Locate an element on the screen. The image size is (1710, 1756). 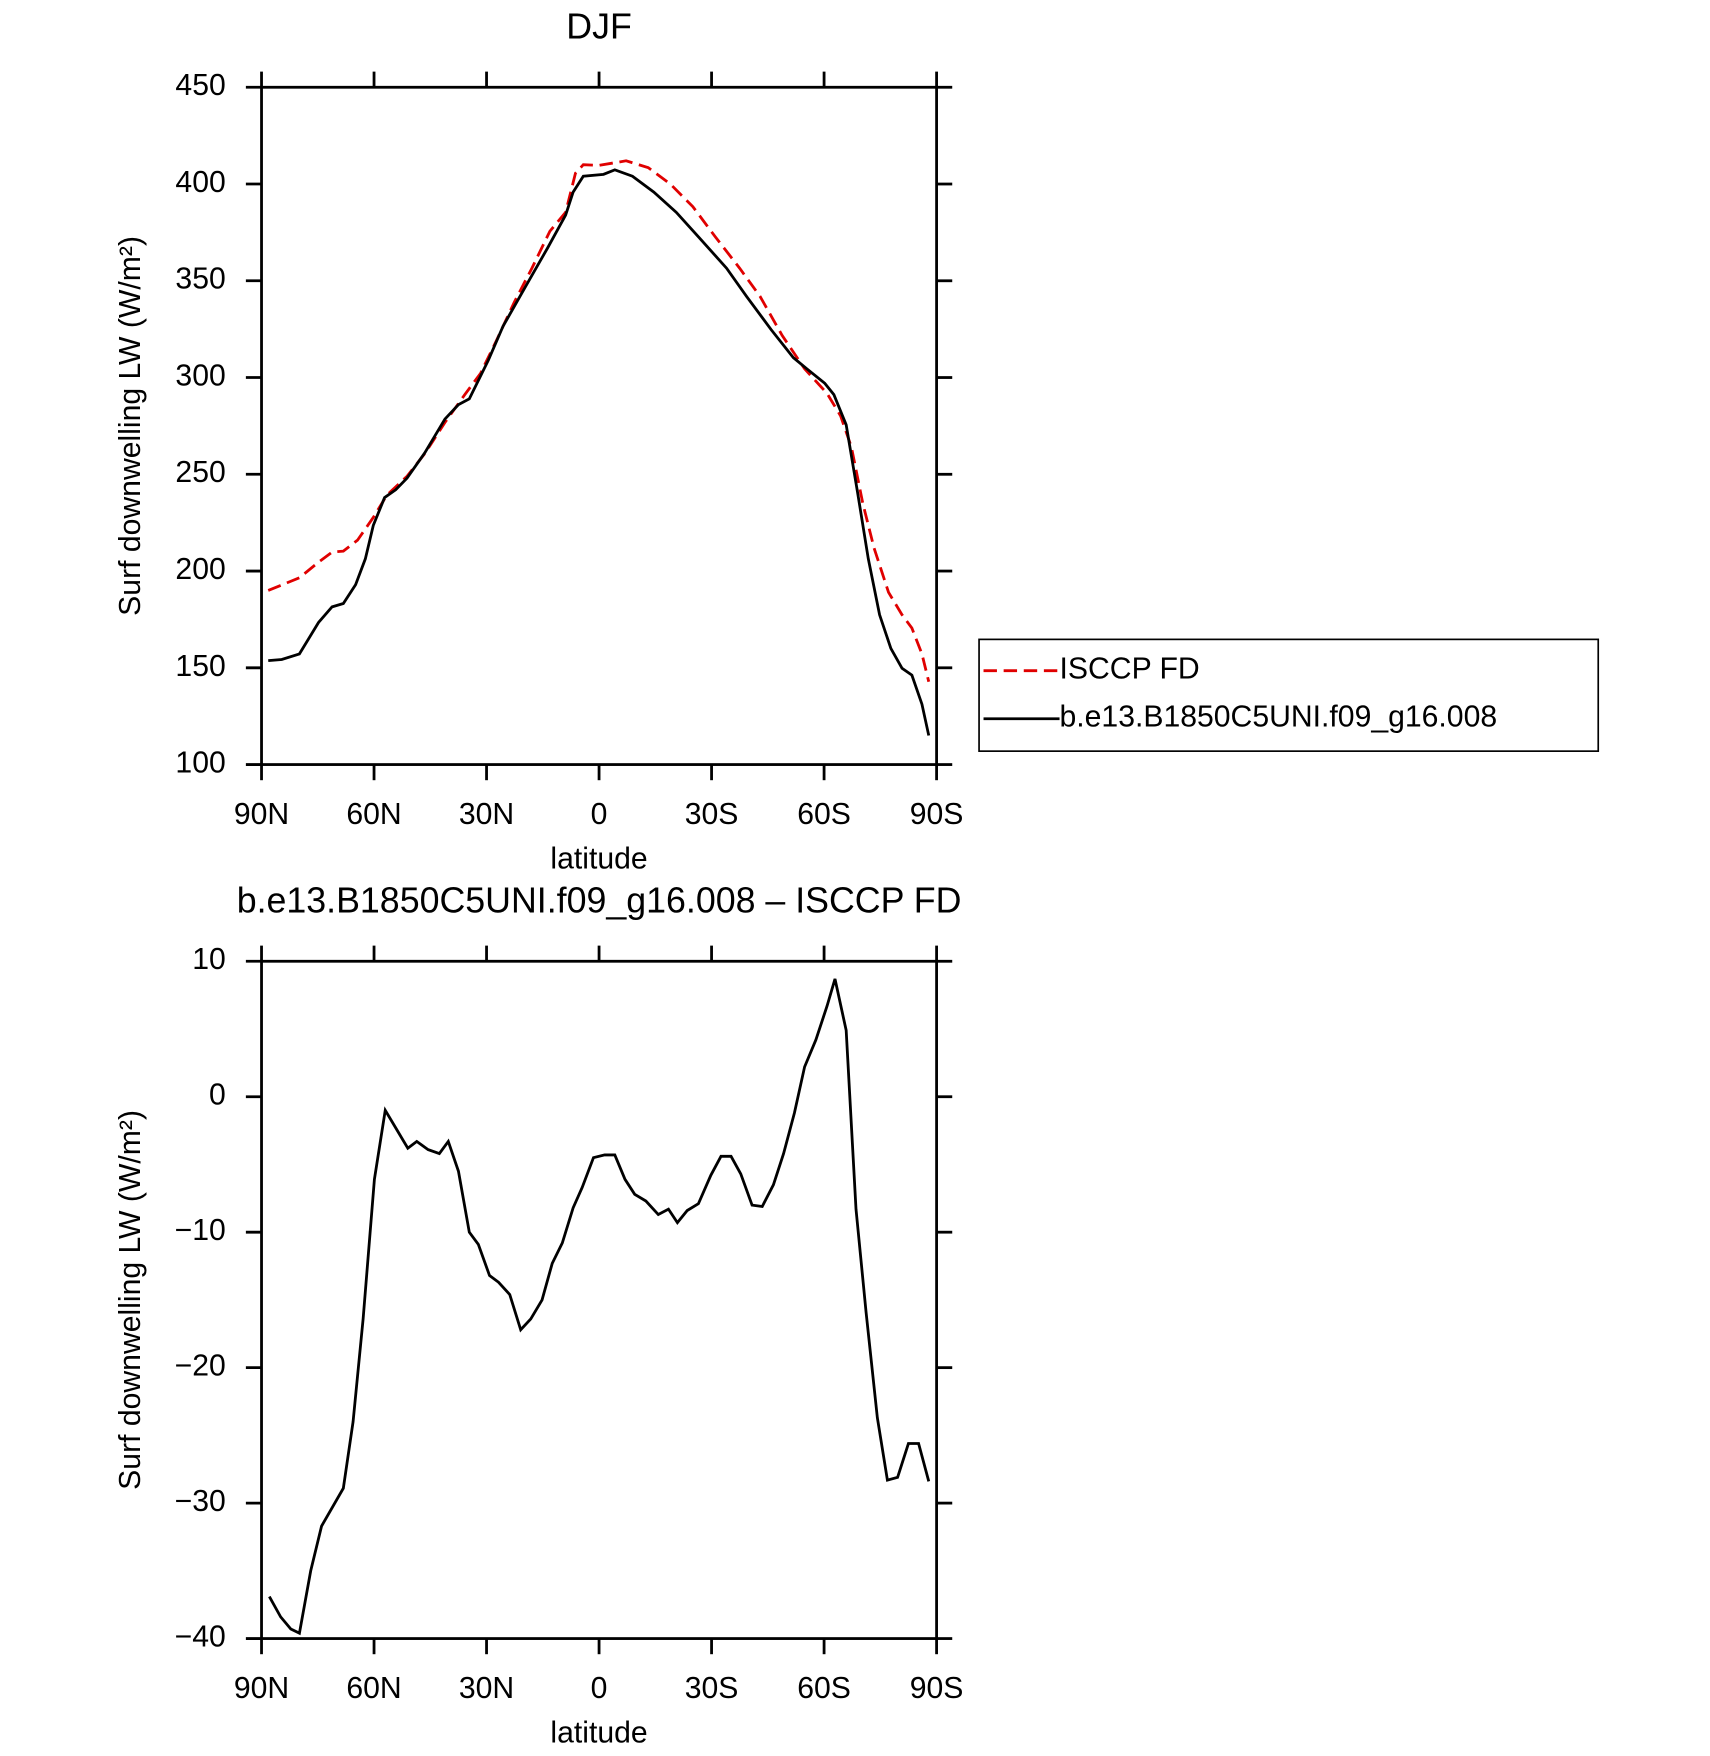
y-tick-label: 400 is located at coordinates (200, 182).